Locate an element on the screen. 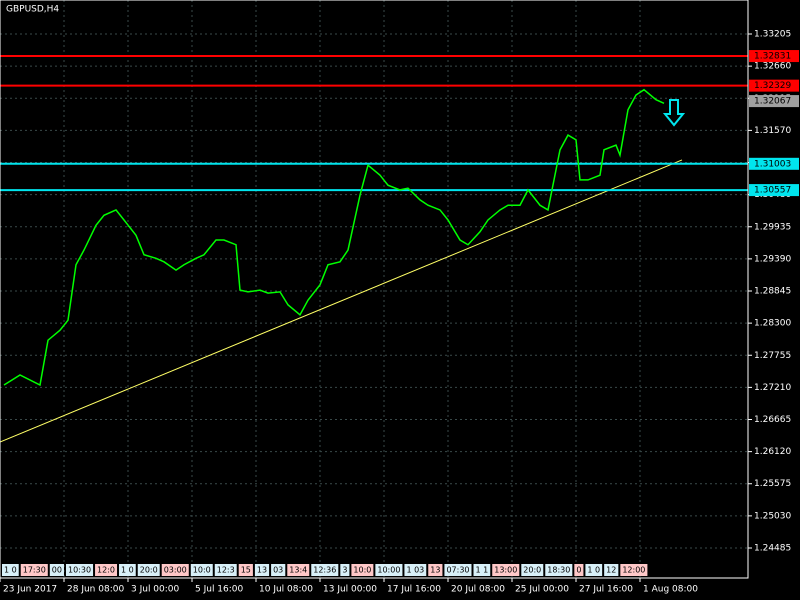 This screenshot has width=800, height=600. time-marker: 12:3 is located at coordinates (226, 570).